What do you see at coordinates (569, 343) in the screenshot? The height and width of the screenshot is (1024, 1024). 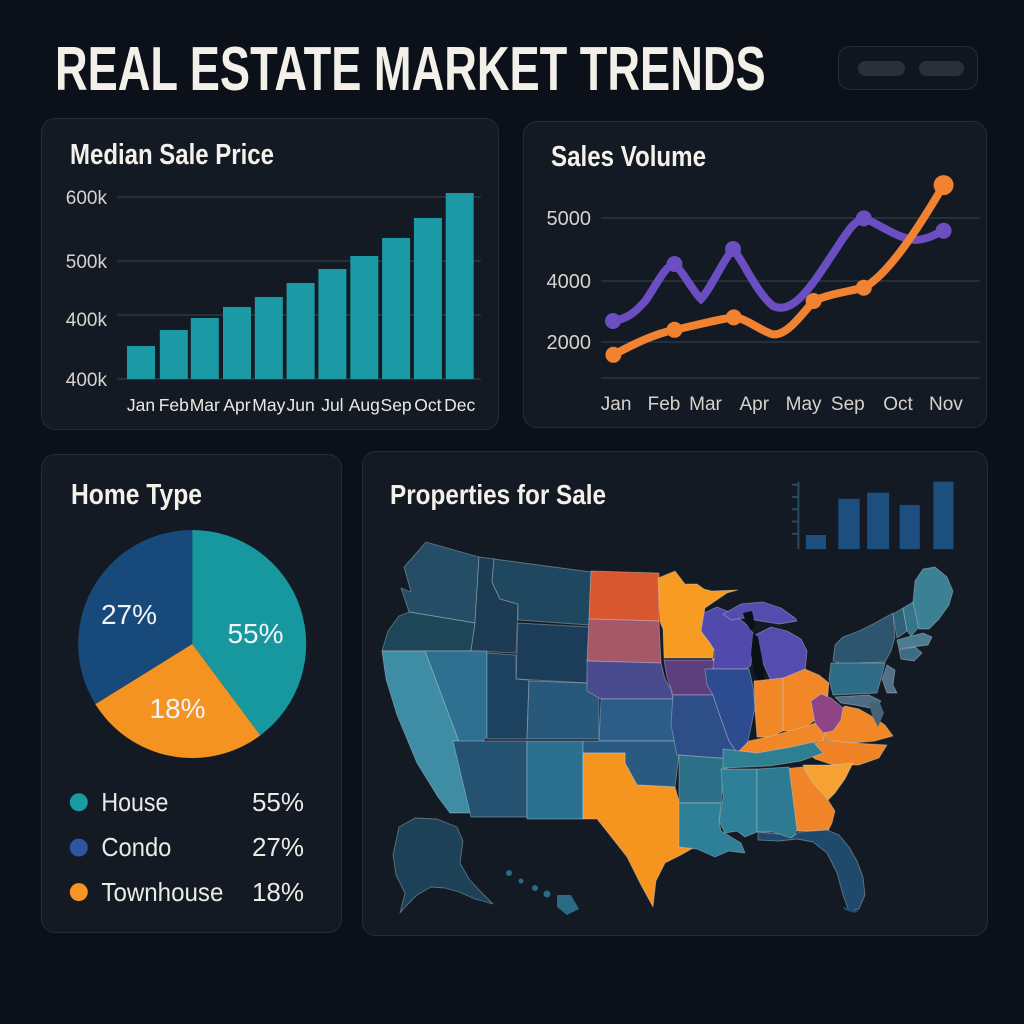 I see `svg-text: 2000` at bounding box center [569, 343].